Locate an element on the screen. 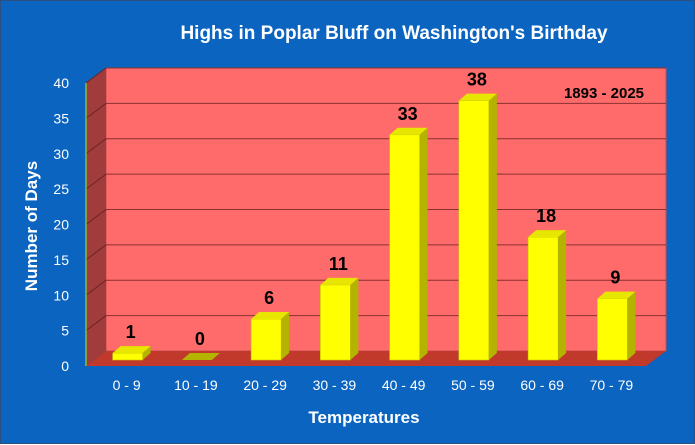 The width and height of the screenshot is (695, 445). y-tick-label: 20 is located at coordinates (61, 225).